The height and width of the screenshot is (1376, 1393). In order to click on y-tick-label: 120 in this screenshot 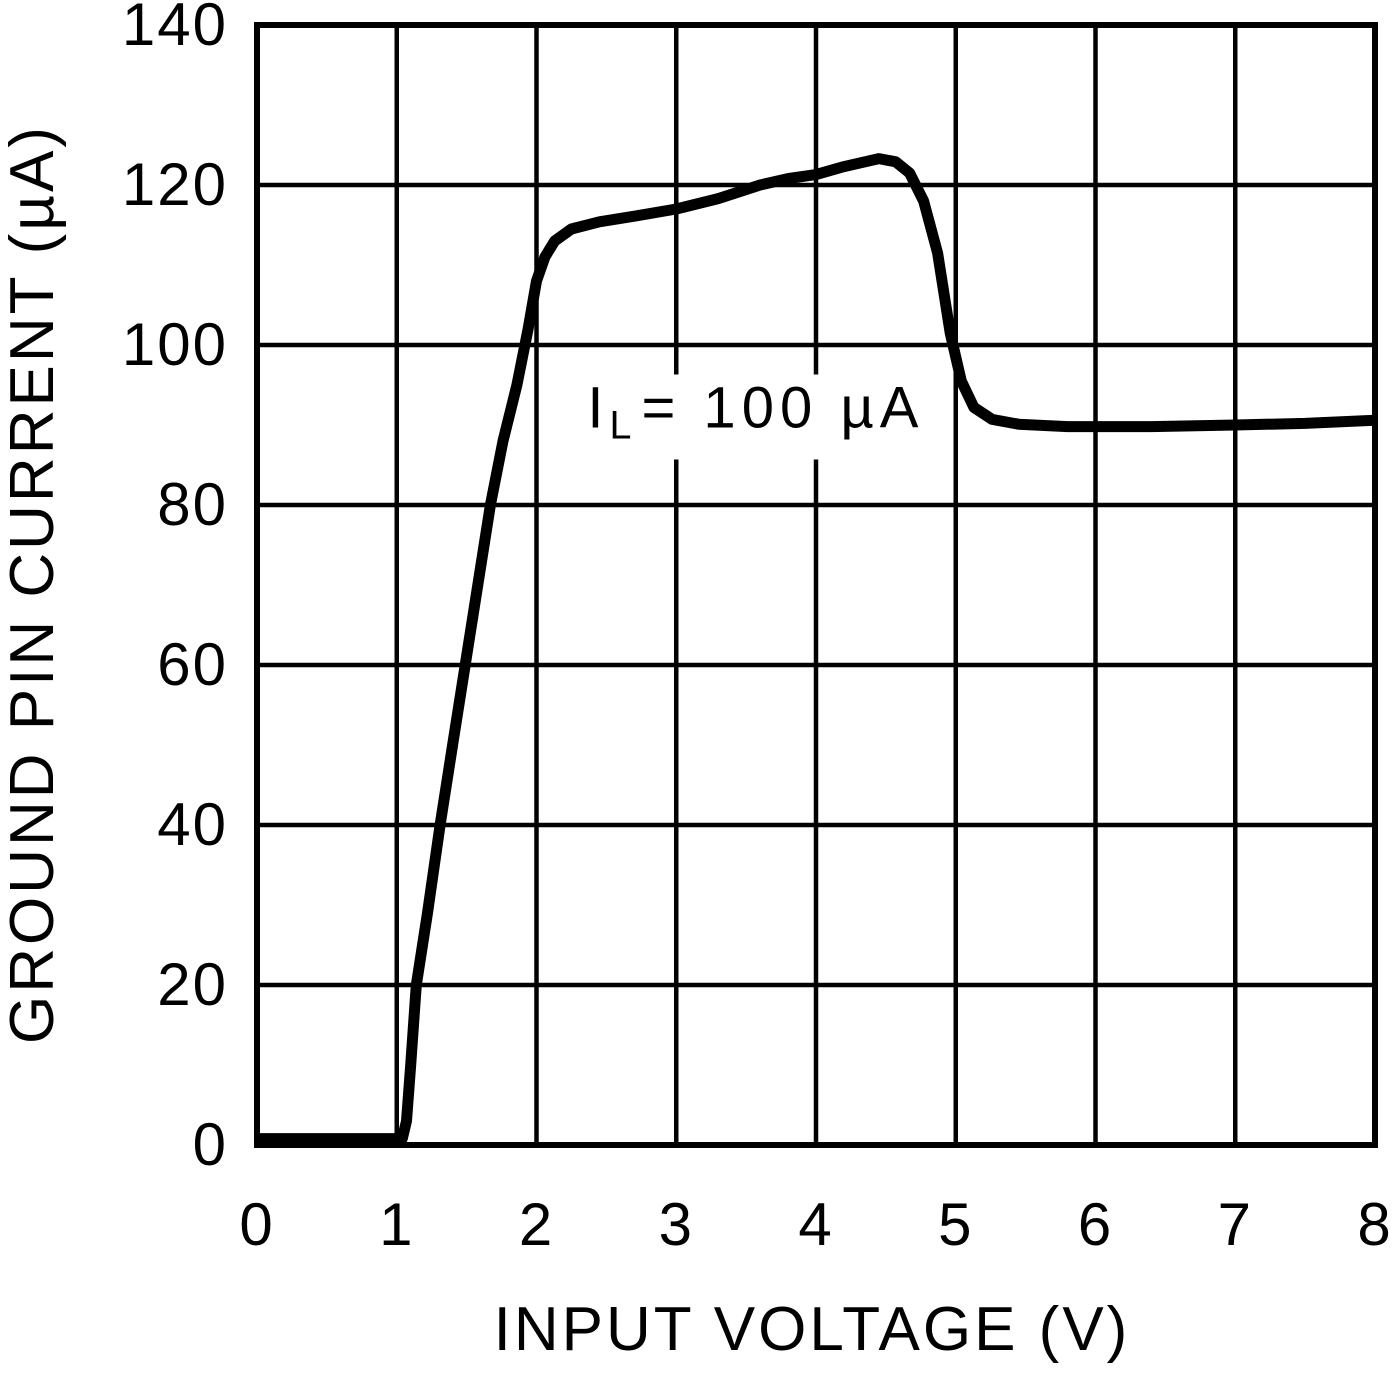, I will do `click(174, 184)`.